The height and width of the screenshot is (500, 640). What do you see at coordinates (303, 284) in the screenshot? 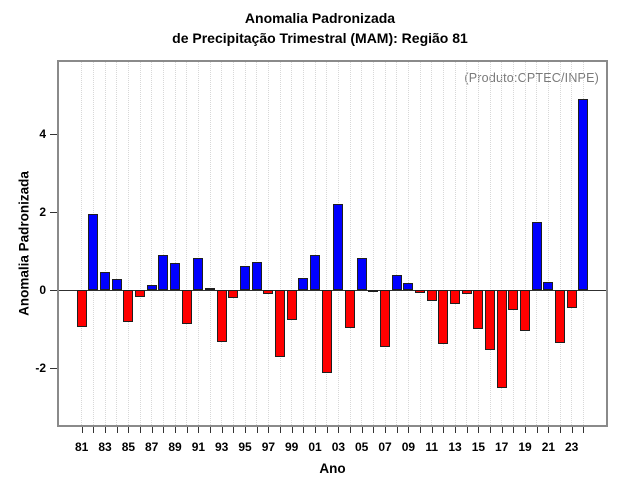
I see `bar-2000` at bounding box center [303, 284].